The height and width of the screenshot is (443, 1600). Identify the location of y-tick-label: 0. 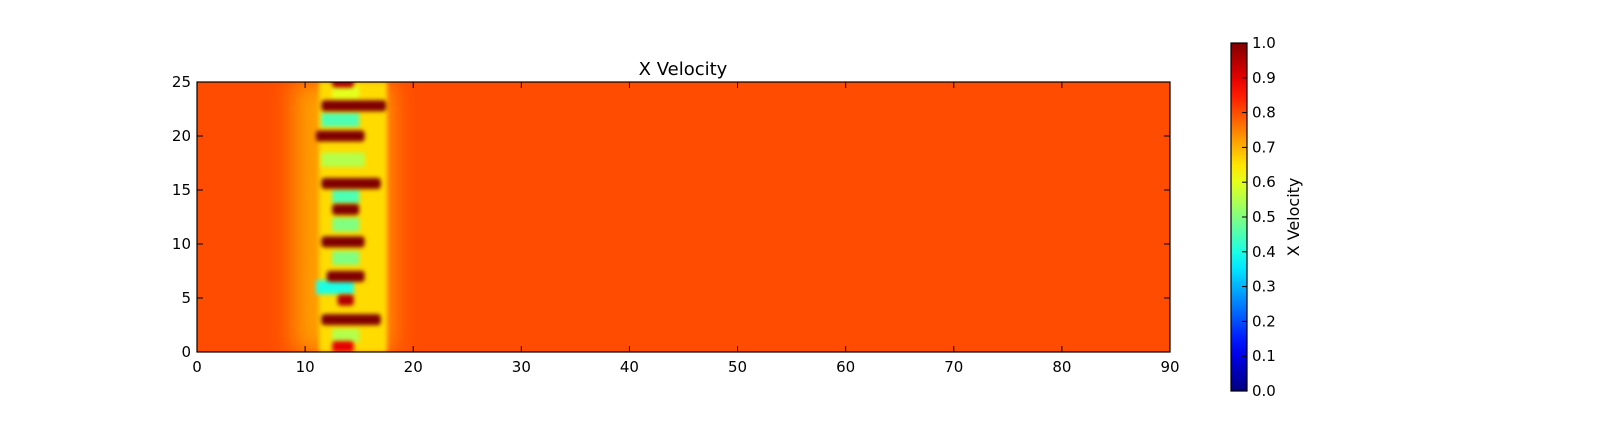
(186, 352).